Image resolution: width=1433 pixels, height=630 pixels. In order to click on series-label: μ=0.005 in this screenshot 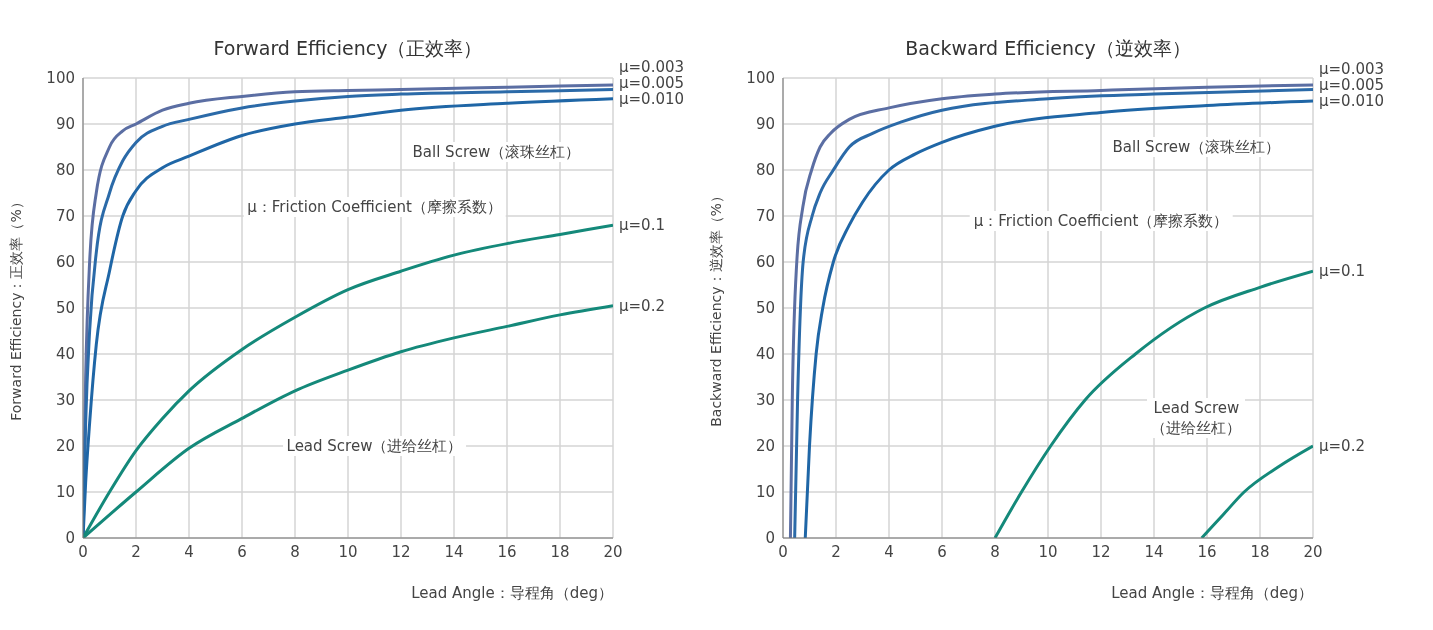, I will do `click(1352, 85)`.